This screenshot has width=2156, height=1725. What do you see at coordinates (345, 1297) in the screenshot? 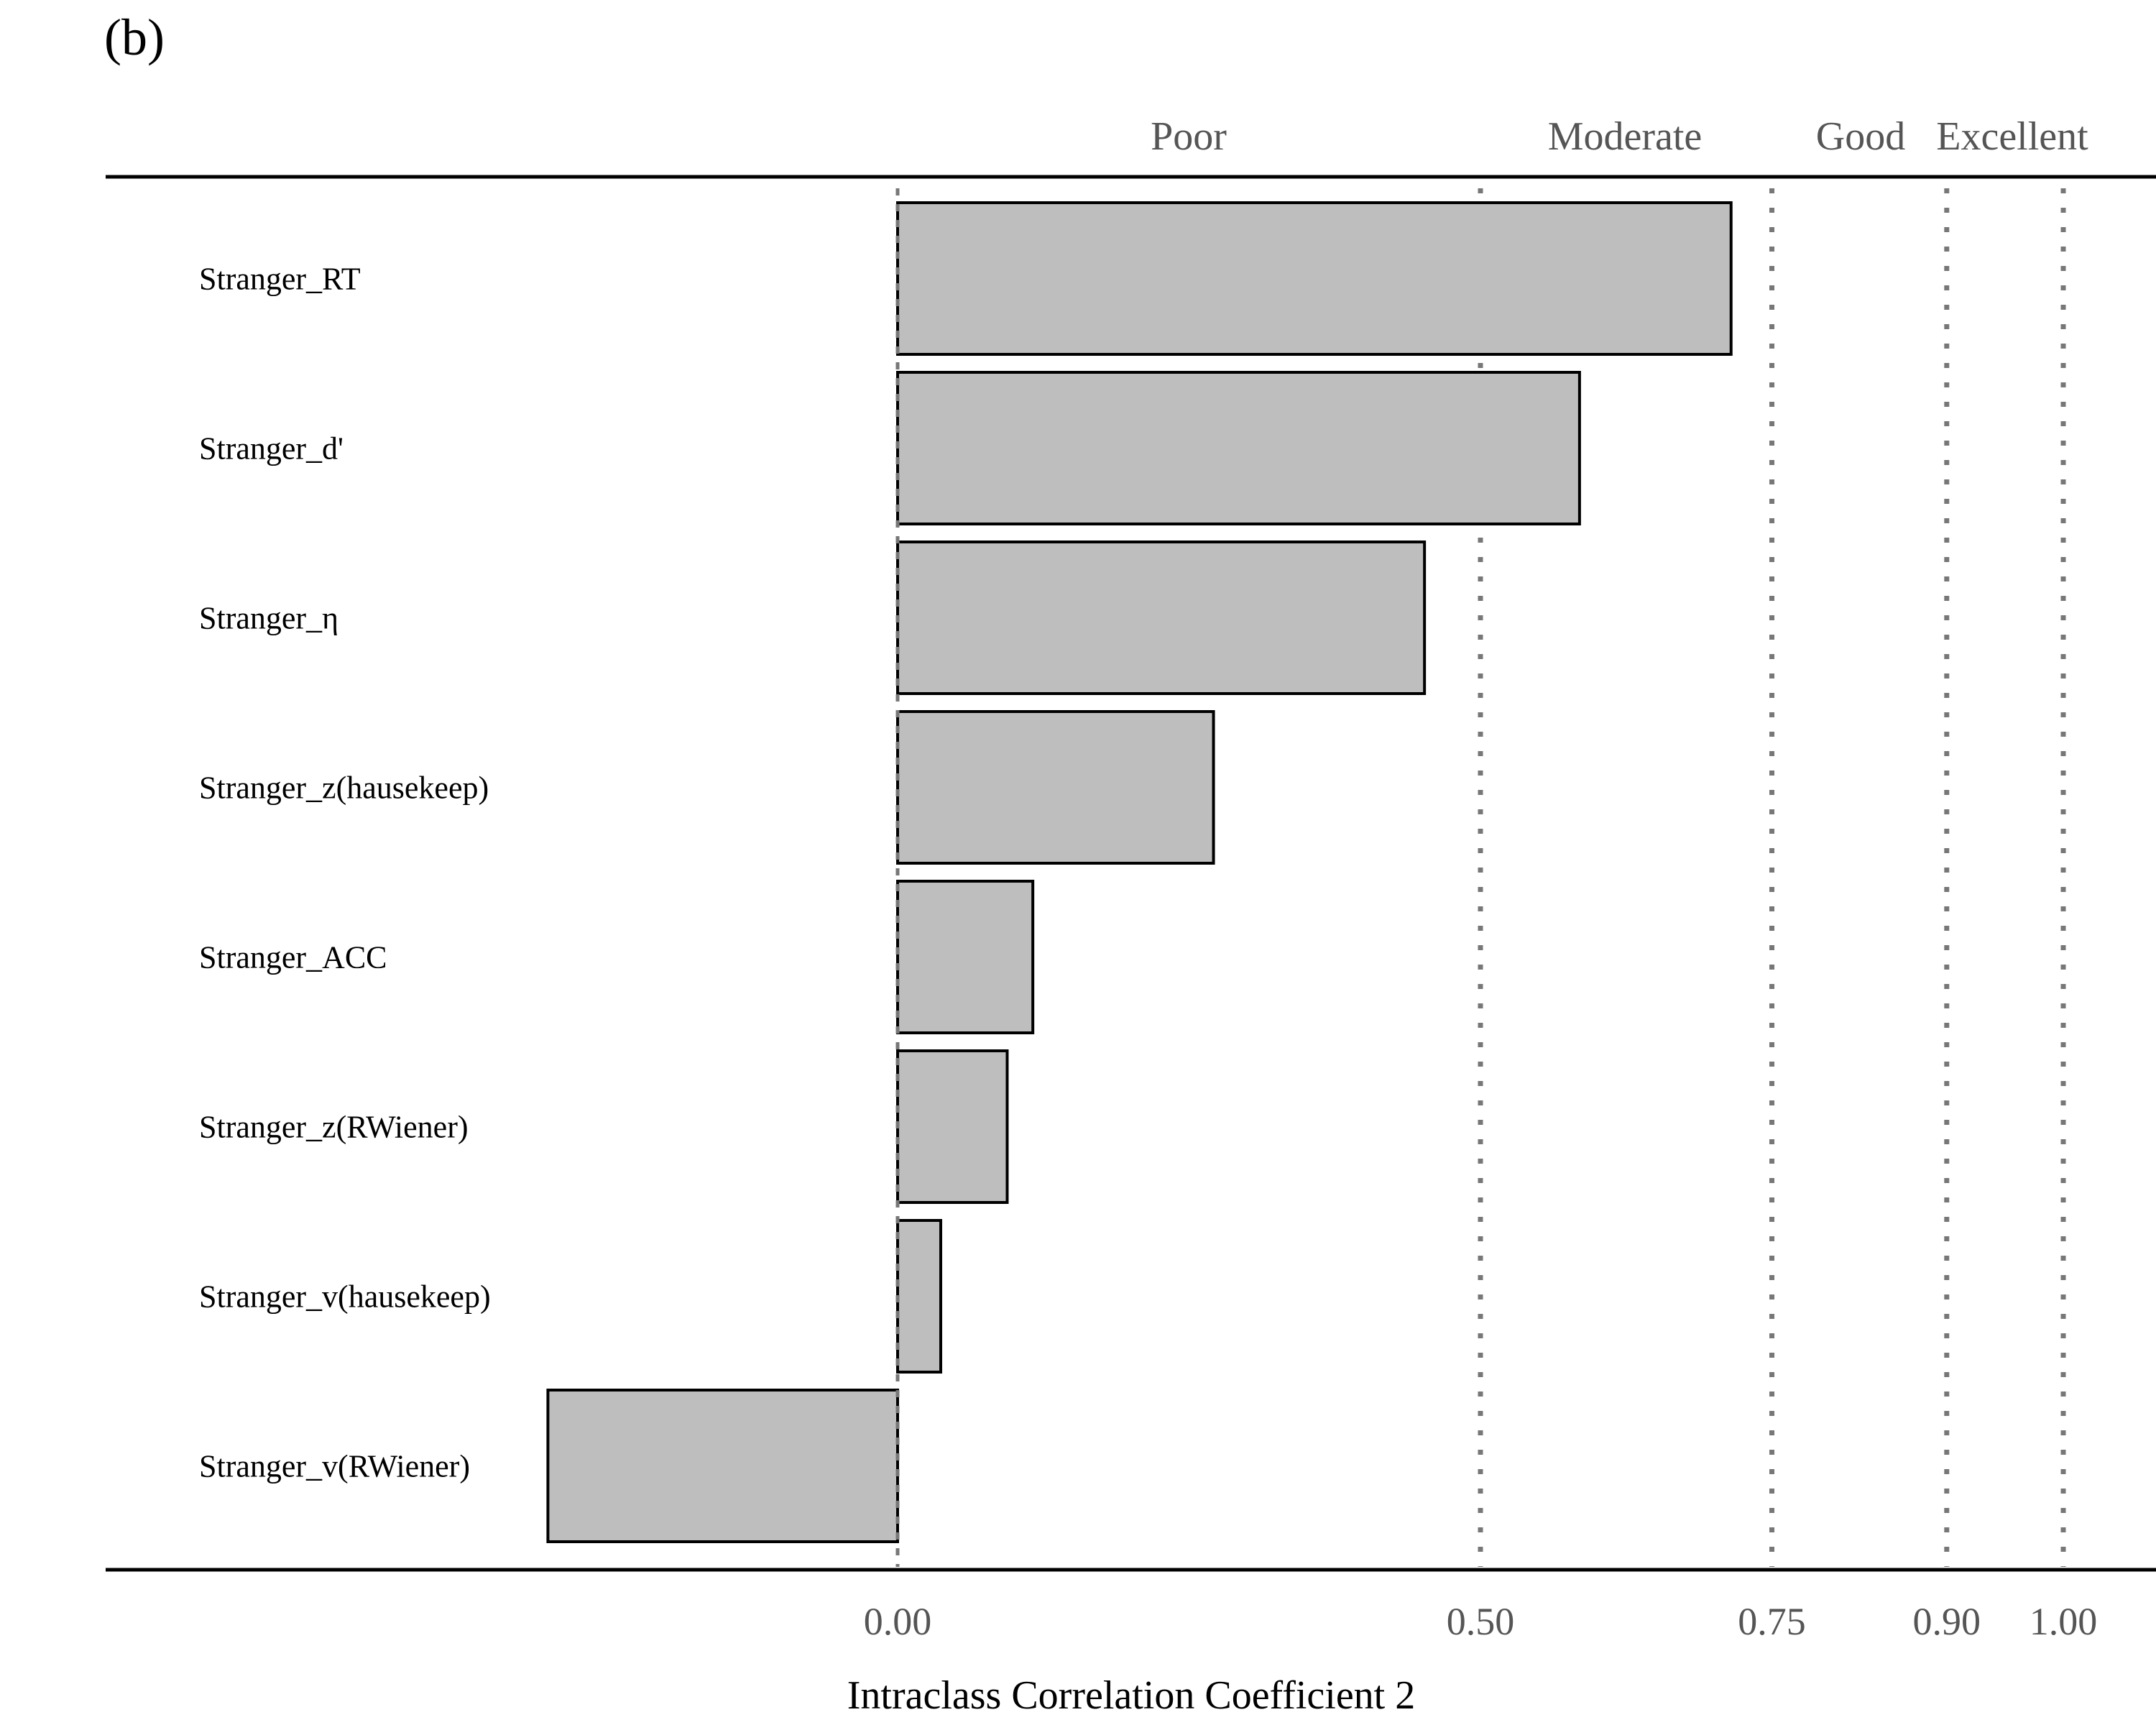
I see `category-label: Stranger_v(hausekeep)` at bounding box center [345, 1297].